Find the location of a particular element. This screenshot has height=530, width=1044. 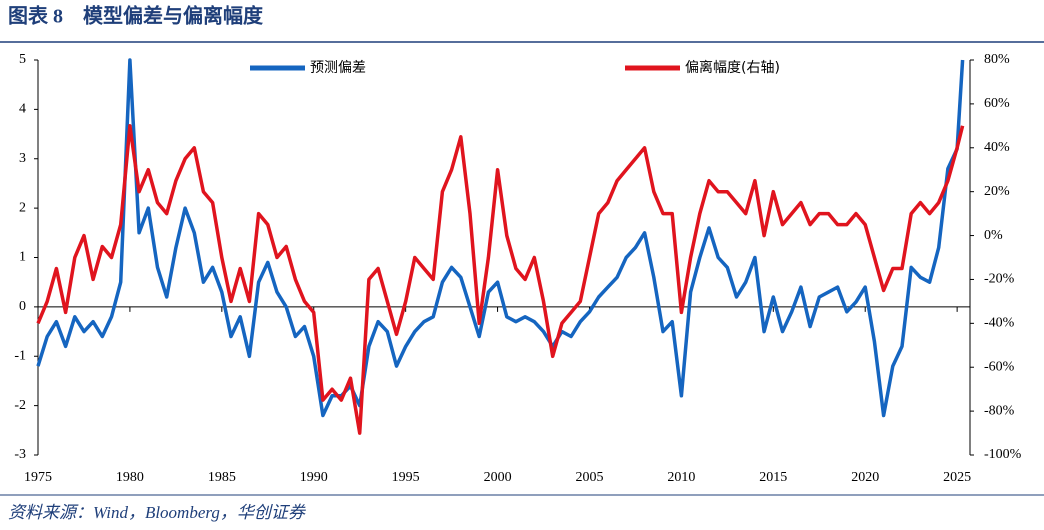

y2-tick-label: 40% is located at coordinates (997, 147).